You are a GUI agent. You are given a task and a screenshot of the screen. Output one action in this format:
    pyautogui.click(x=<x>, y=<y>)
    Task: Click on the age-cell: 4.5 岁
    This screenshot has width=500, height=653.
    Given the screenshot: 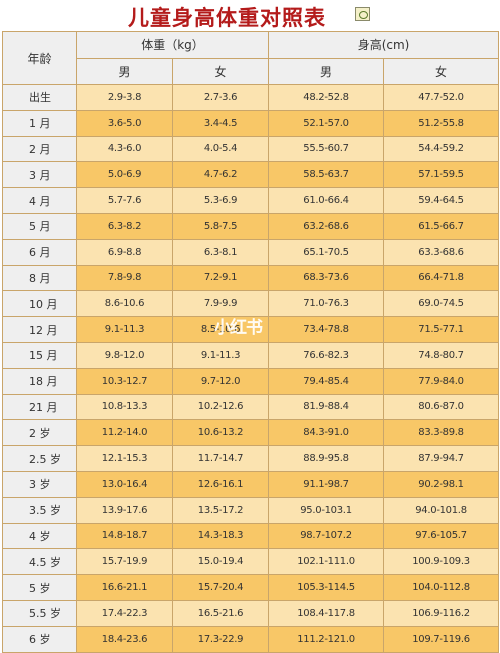 What is the action you would take?
    pyautogui.click(x=39, y=562)
    